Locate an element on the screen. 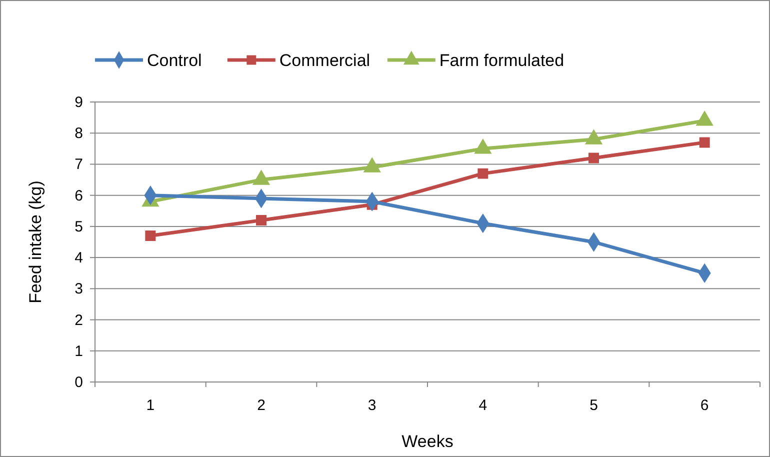 This screenshot has width=770, height=457. x-tick-label: 3 is located at coordinates (372, 405).